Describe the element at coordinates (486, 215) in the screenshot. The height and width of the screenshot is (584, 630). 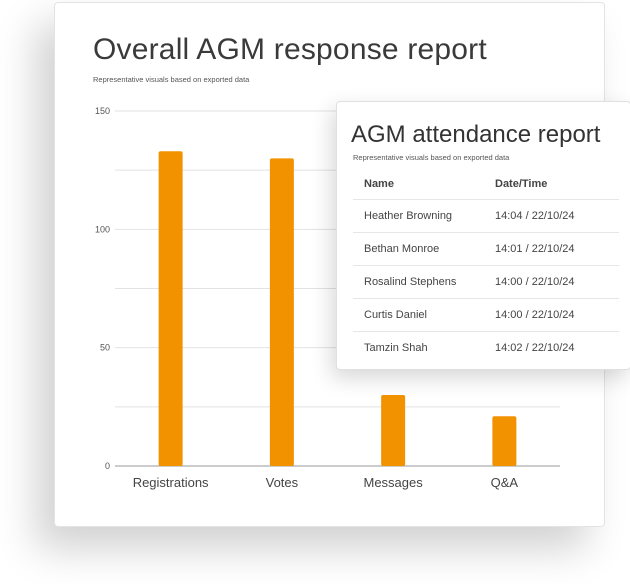
I see `table-row: Heather Browning 14:04 / 22/10/24` at that location.